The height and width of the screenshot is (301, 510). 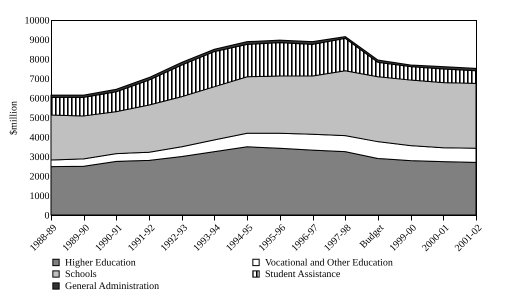 What do you see at coordinates (37, 21) in the screenshot?
I see `y-tick-label: 10000` at bounding box center [37, 21].